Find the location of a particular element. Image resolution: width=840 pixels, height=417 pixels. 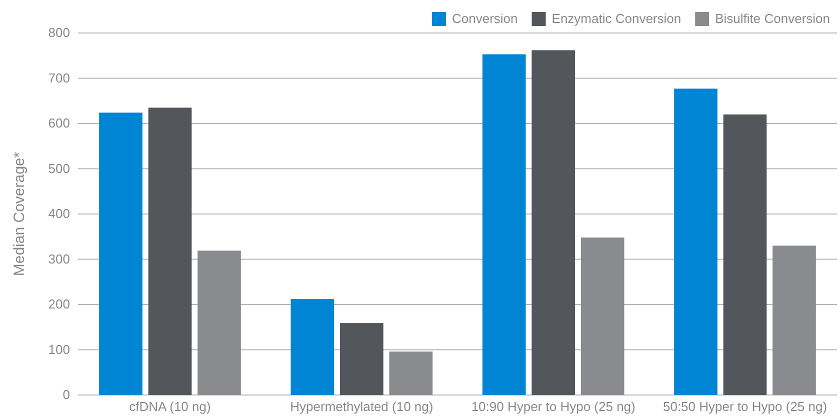

y-tick-label: 300 is located at coordinates (59, 258).